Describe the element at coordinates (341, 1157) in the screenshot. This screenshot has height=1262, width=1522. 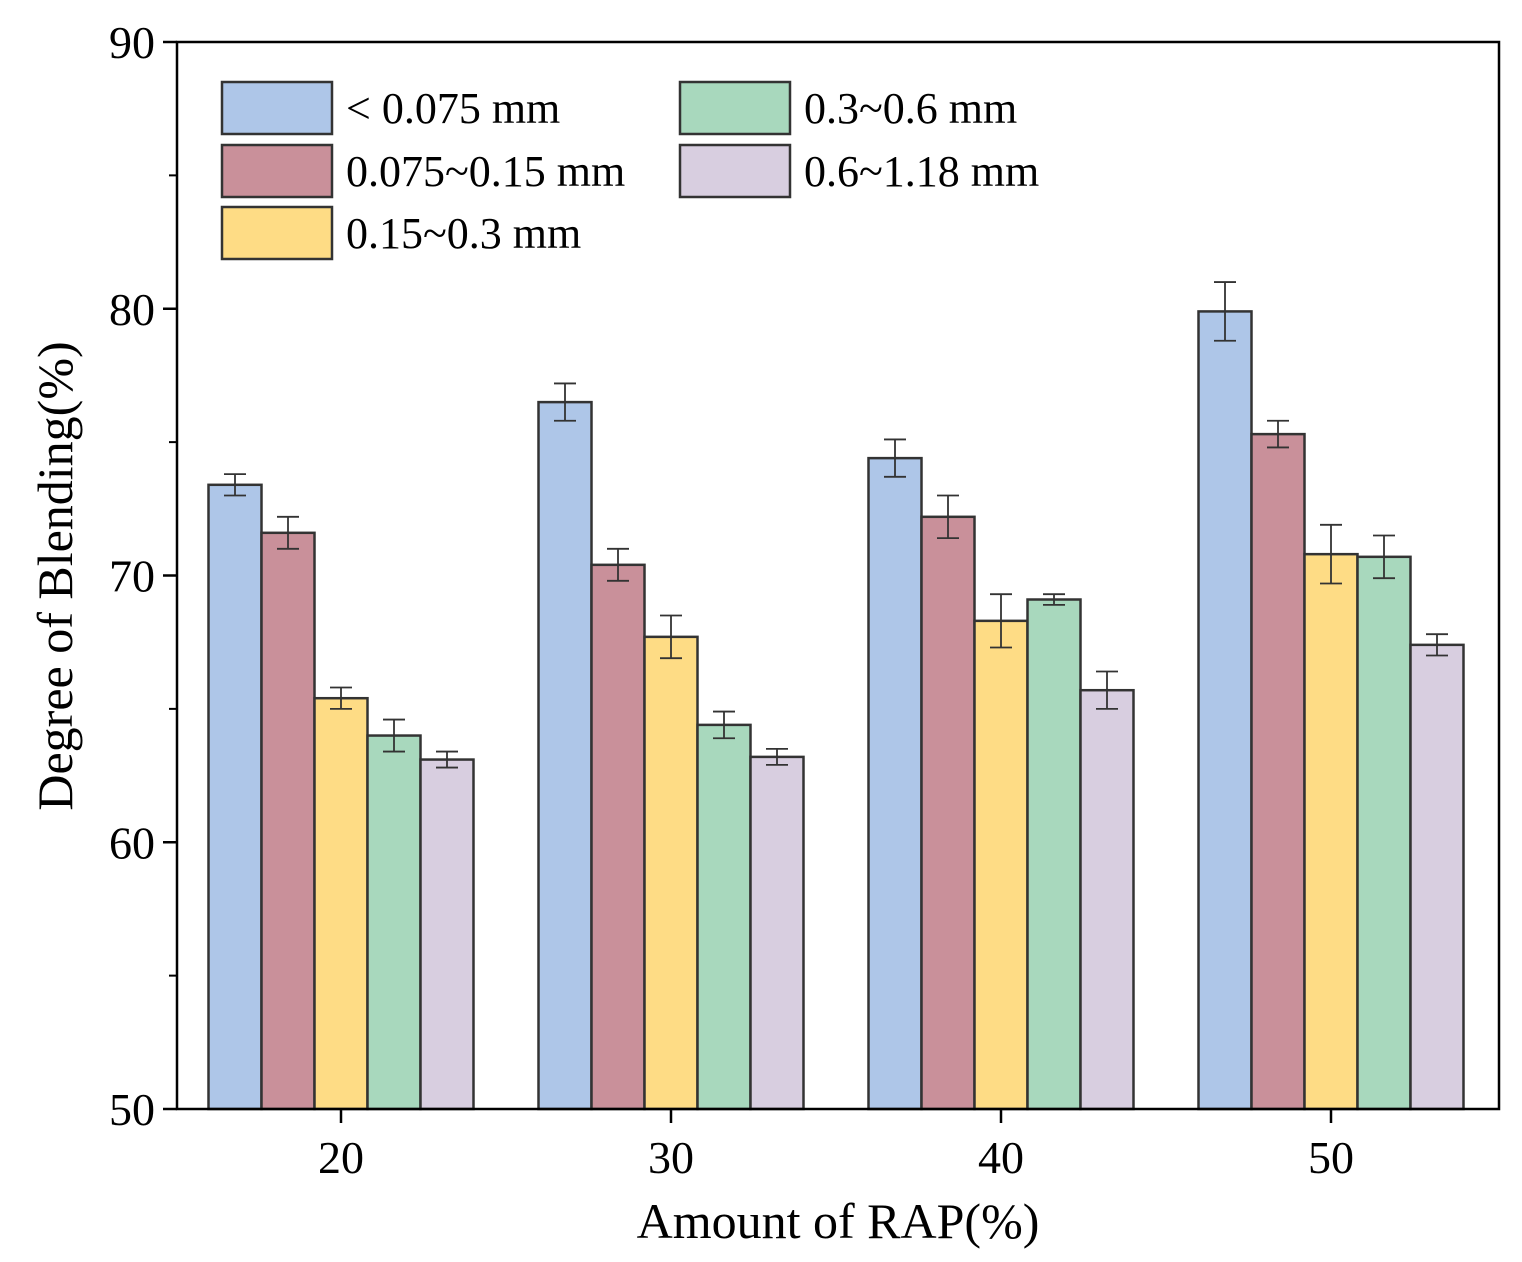
I see `x-tick-label: 20` at that location.